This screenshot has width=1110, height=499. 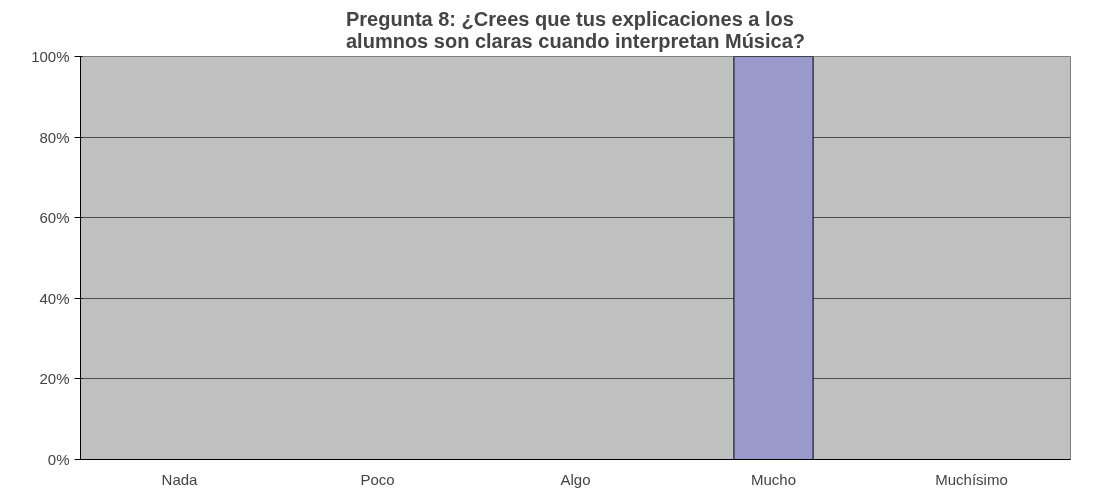 I want to click on y-tick-label: 80%, so click(x=54, y=137).